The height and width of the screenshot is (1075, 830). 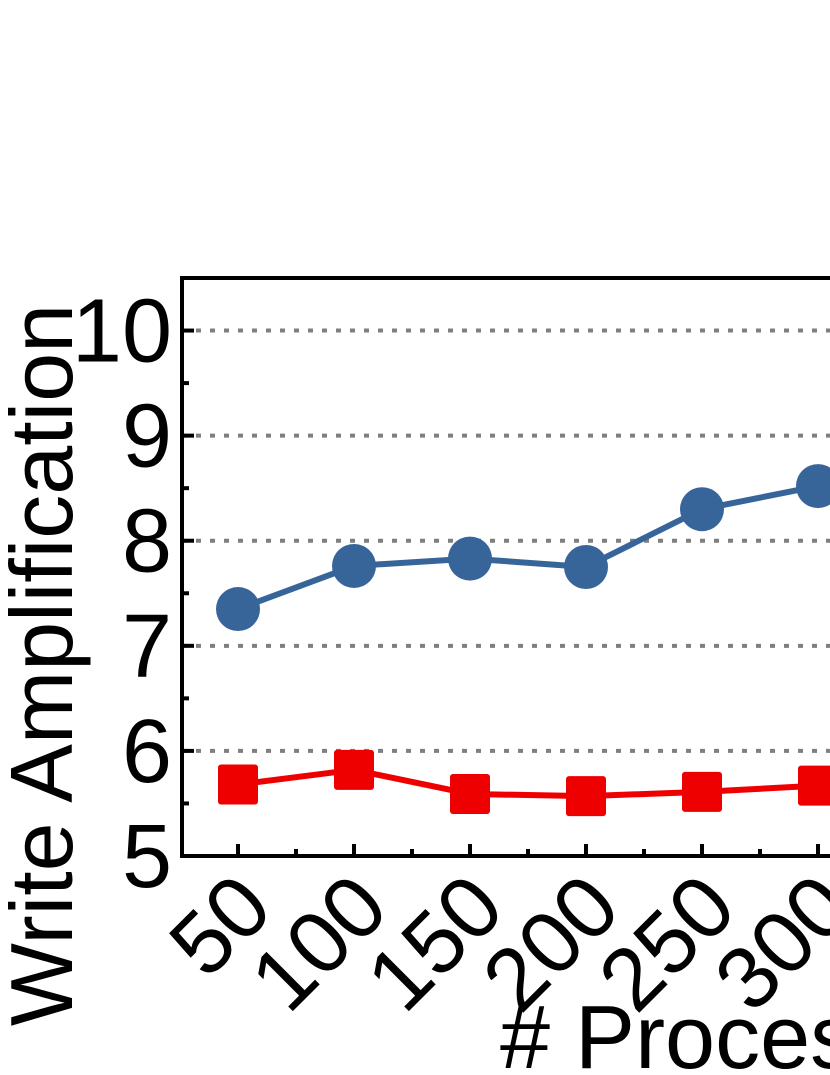 I want to click on x-axis-label: # Proces, so click(x=665, y=1031).